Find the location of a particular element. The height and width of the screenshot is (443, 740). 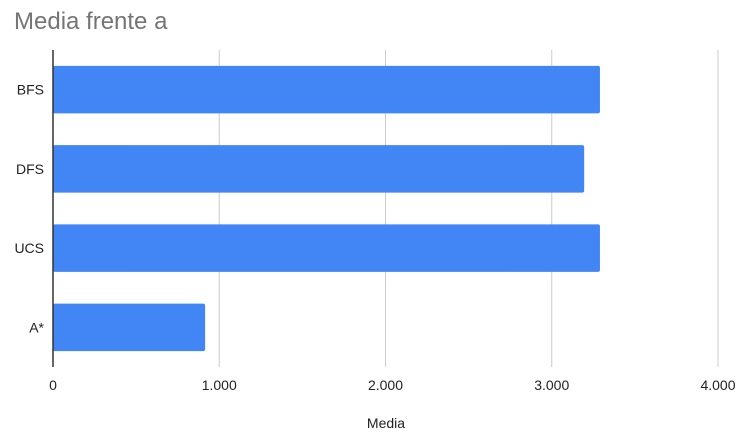

chart-title: Media frente a is located at coordinates (91, 21).